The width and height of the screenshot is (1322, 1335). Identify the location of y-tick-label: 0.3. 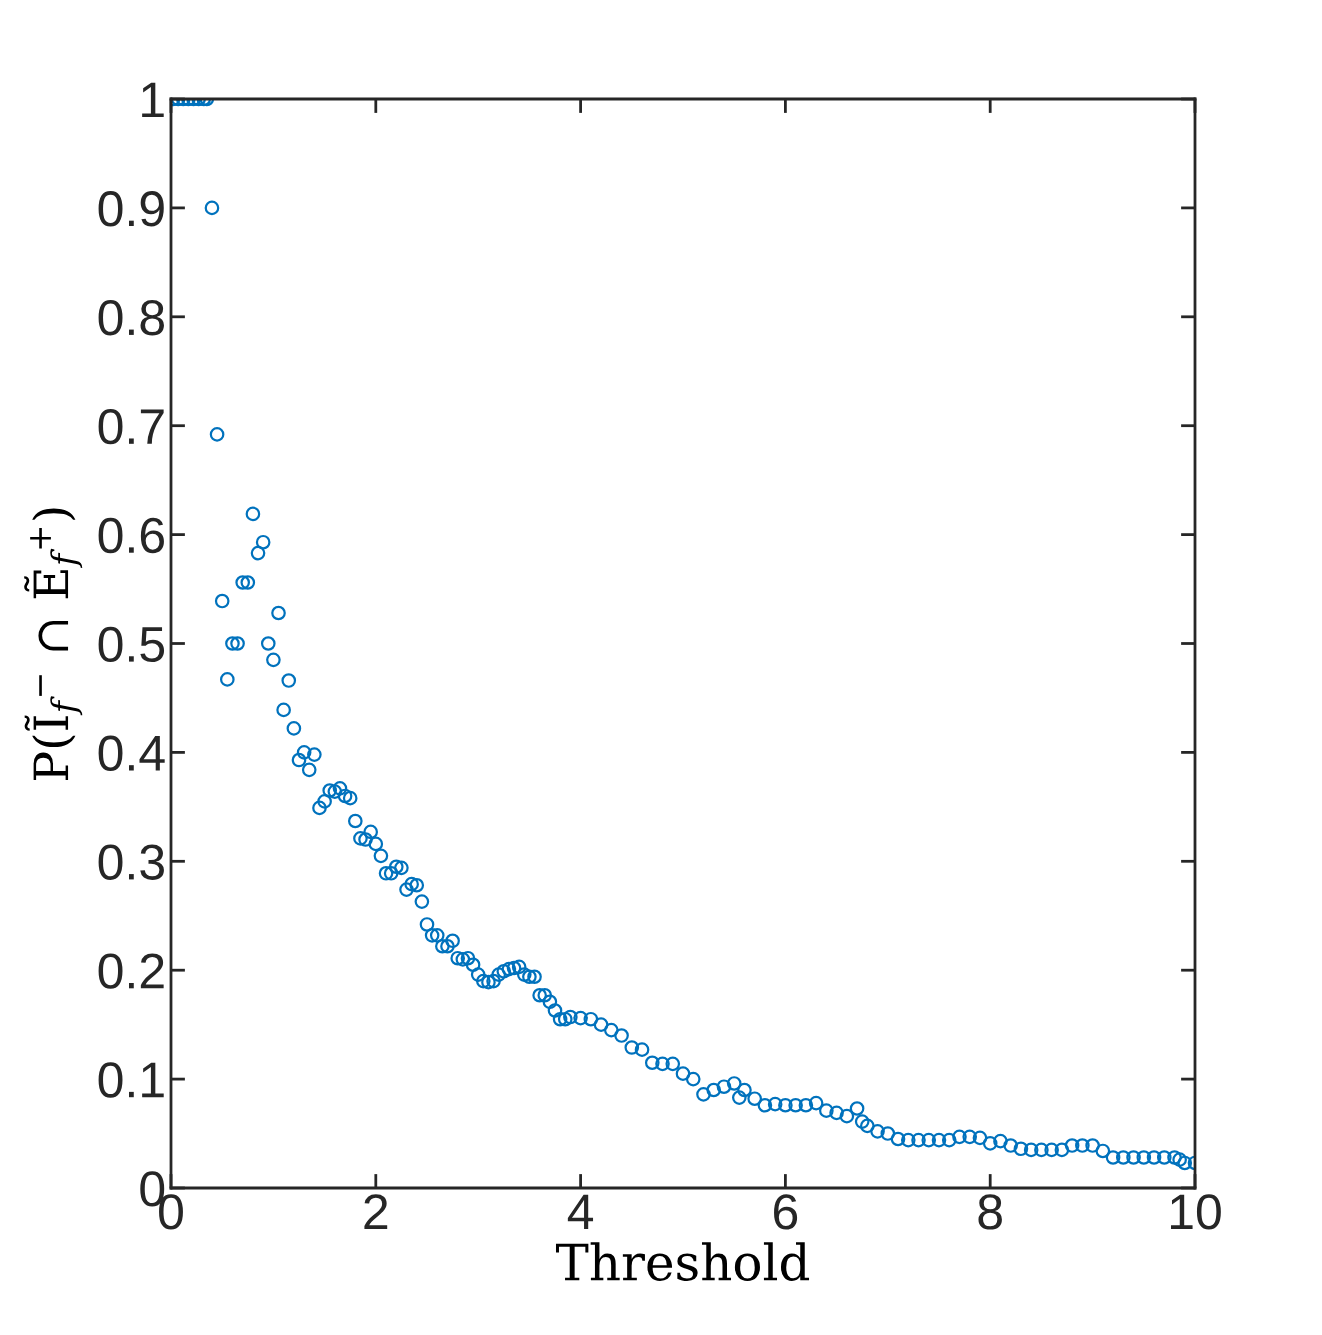
(131, 862).